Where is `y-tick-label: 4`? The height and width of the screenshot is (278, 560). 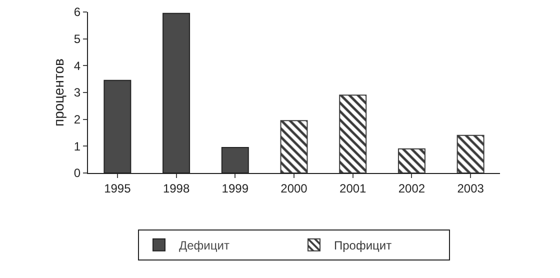
y-tick-label: 4 is located at coordinates (77, 65).